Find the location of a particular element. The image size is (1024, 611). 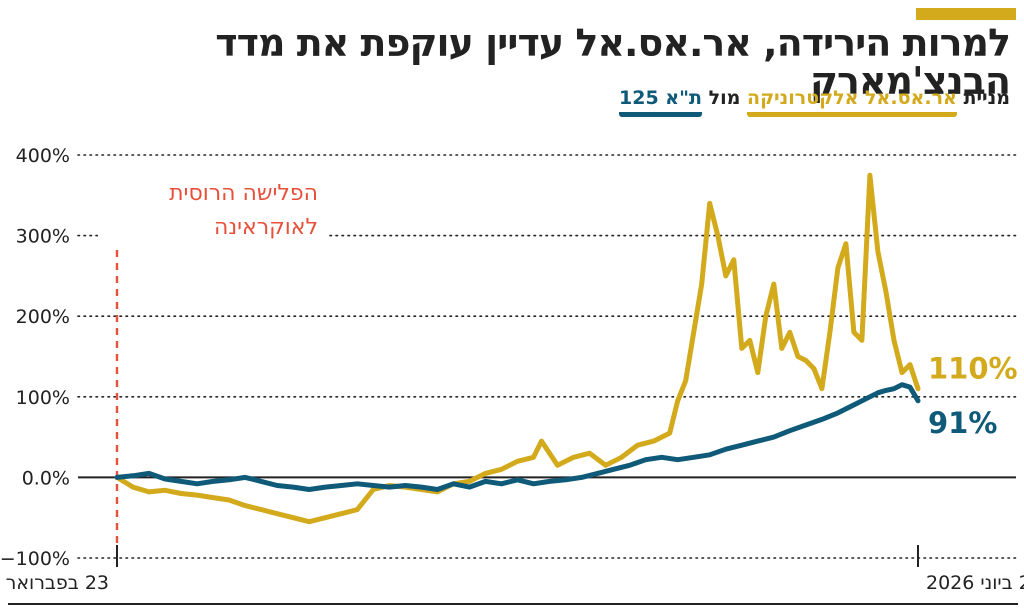

event-annotation: הפלישה הרוסית לאוקראינה is located at coordinates (213, 361).